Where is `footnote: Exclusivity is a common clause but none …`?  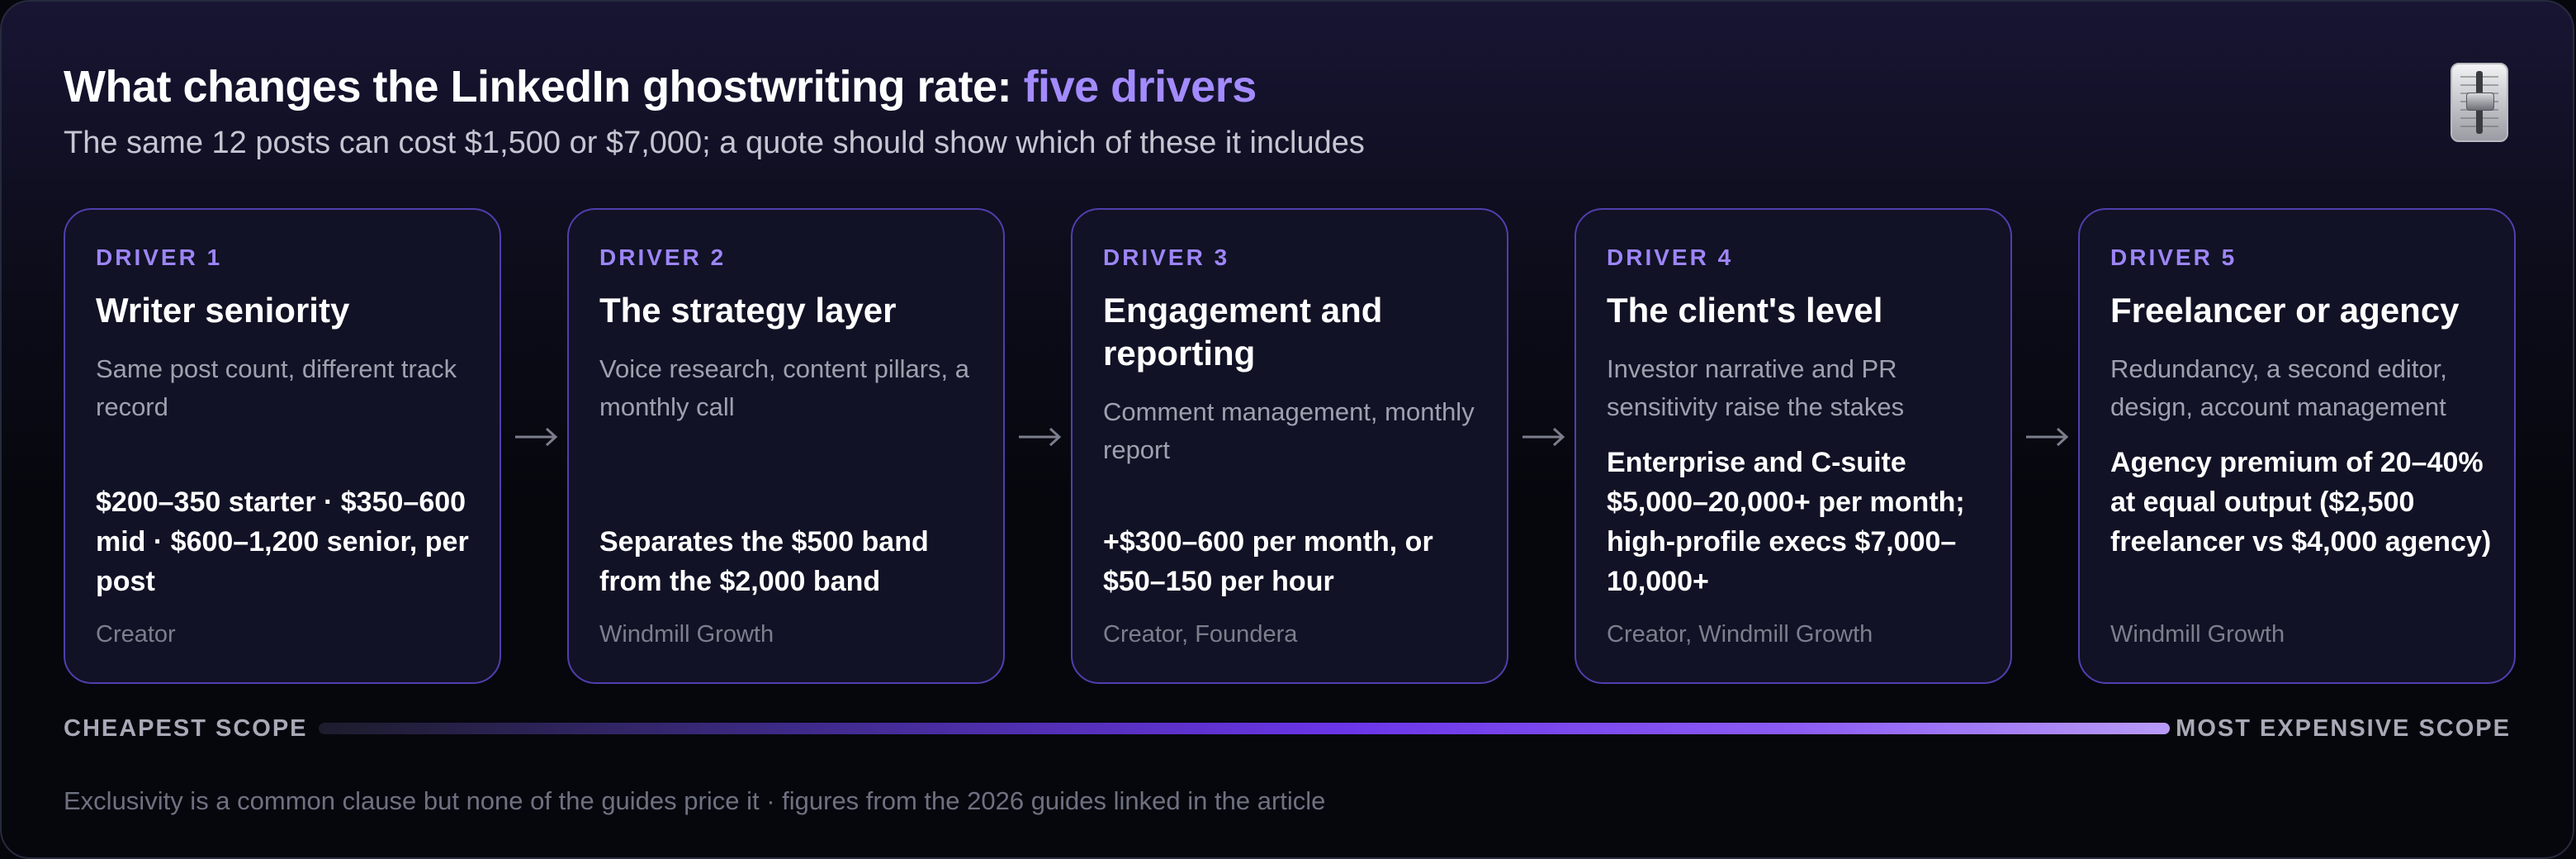 footnote: Exclusivity is a common clause but none … is located at coordinates (695, 800).